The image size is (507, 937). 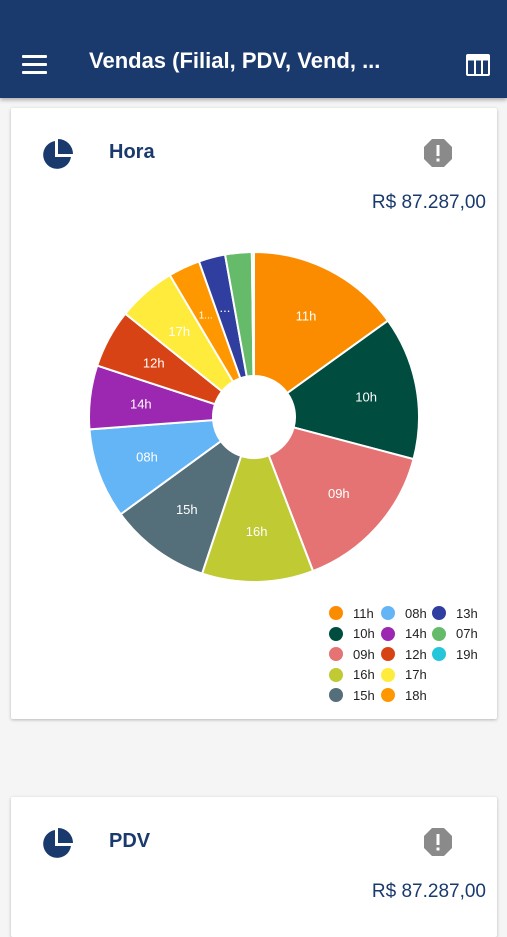 What do you see at coordinates (416, 674) in the screenshot?
I see `legend-label: 17h` at bounding box center [416, 674].